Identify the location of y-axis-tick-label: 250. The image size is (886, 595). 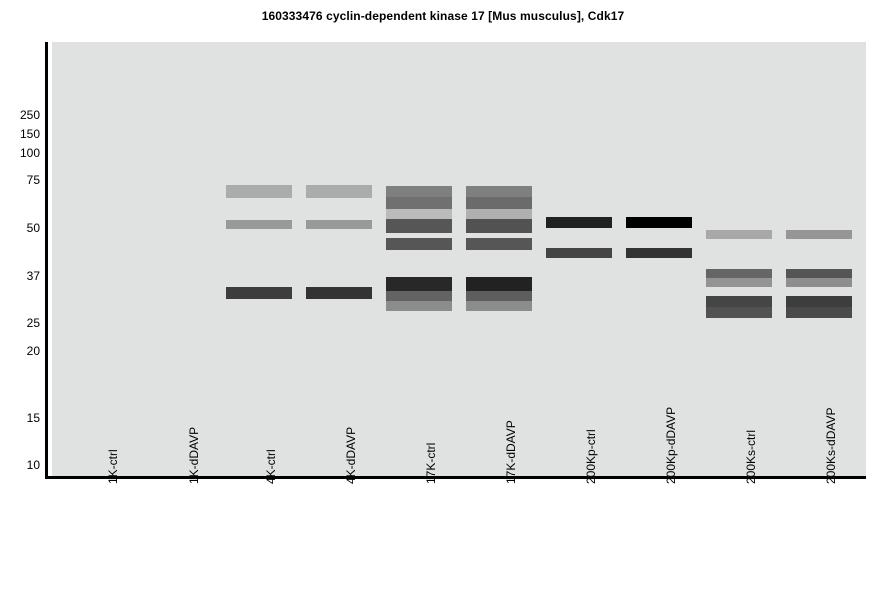
(29, 115).